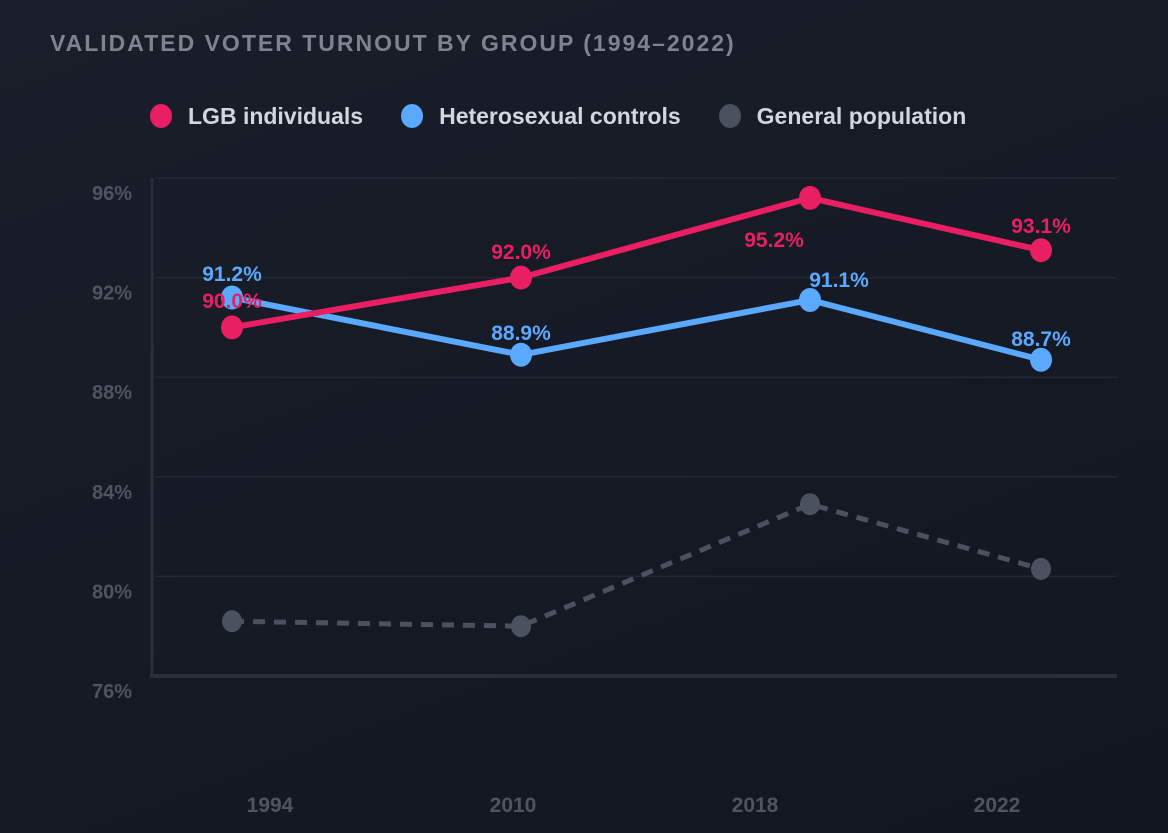 The height and width of the screenshot is (833, 1168). Describe the element at coordinates (112, 493) in the screenshot. I see `y-tick-label: 84%` at that location.